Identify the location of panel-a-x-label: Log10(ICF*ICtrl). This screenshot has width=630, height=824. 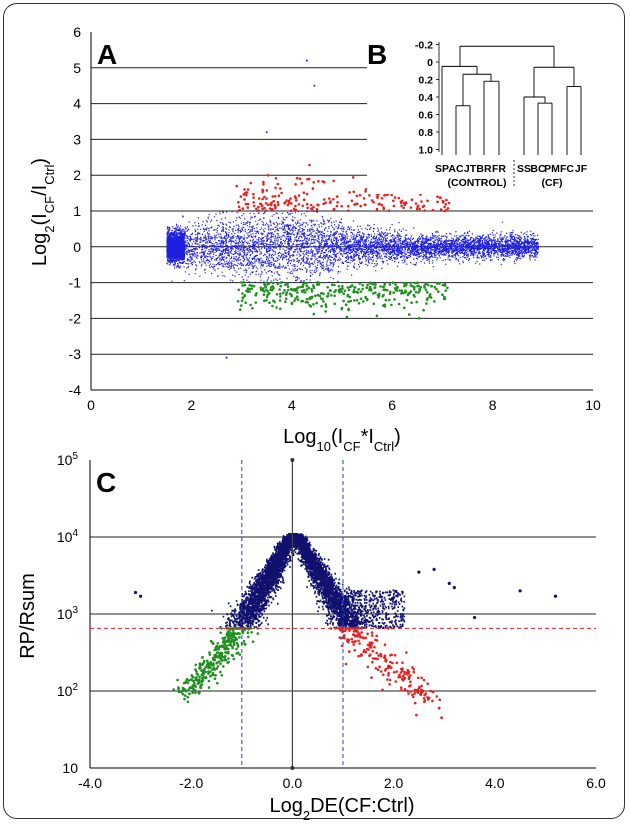
(342, 440).